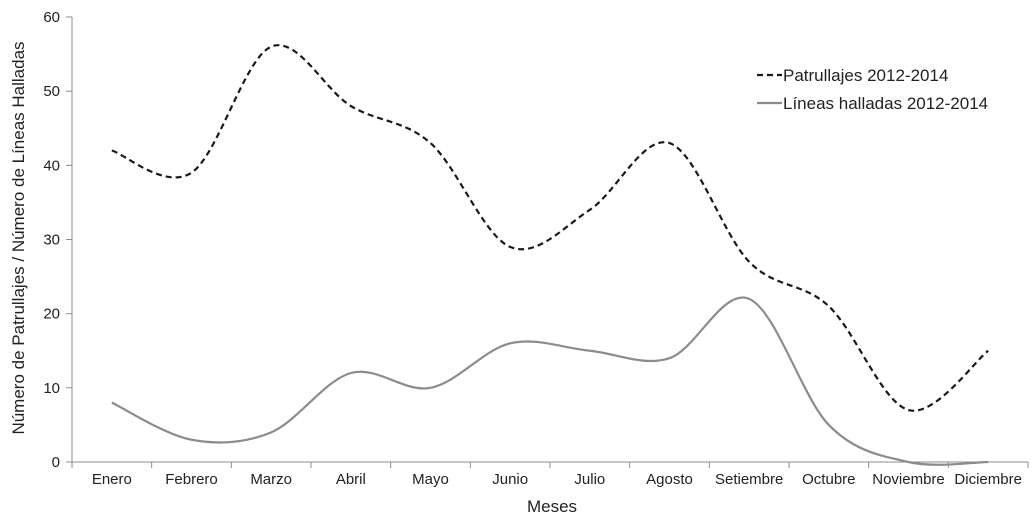 The height and width of the screenshot is (520, 1036). What do you see at coordinates (51, 17) in the screenshot?
I see `y-tick-label: 60` at bounding box center [51, 17].